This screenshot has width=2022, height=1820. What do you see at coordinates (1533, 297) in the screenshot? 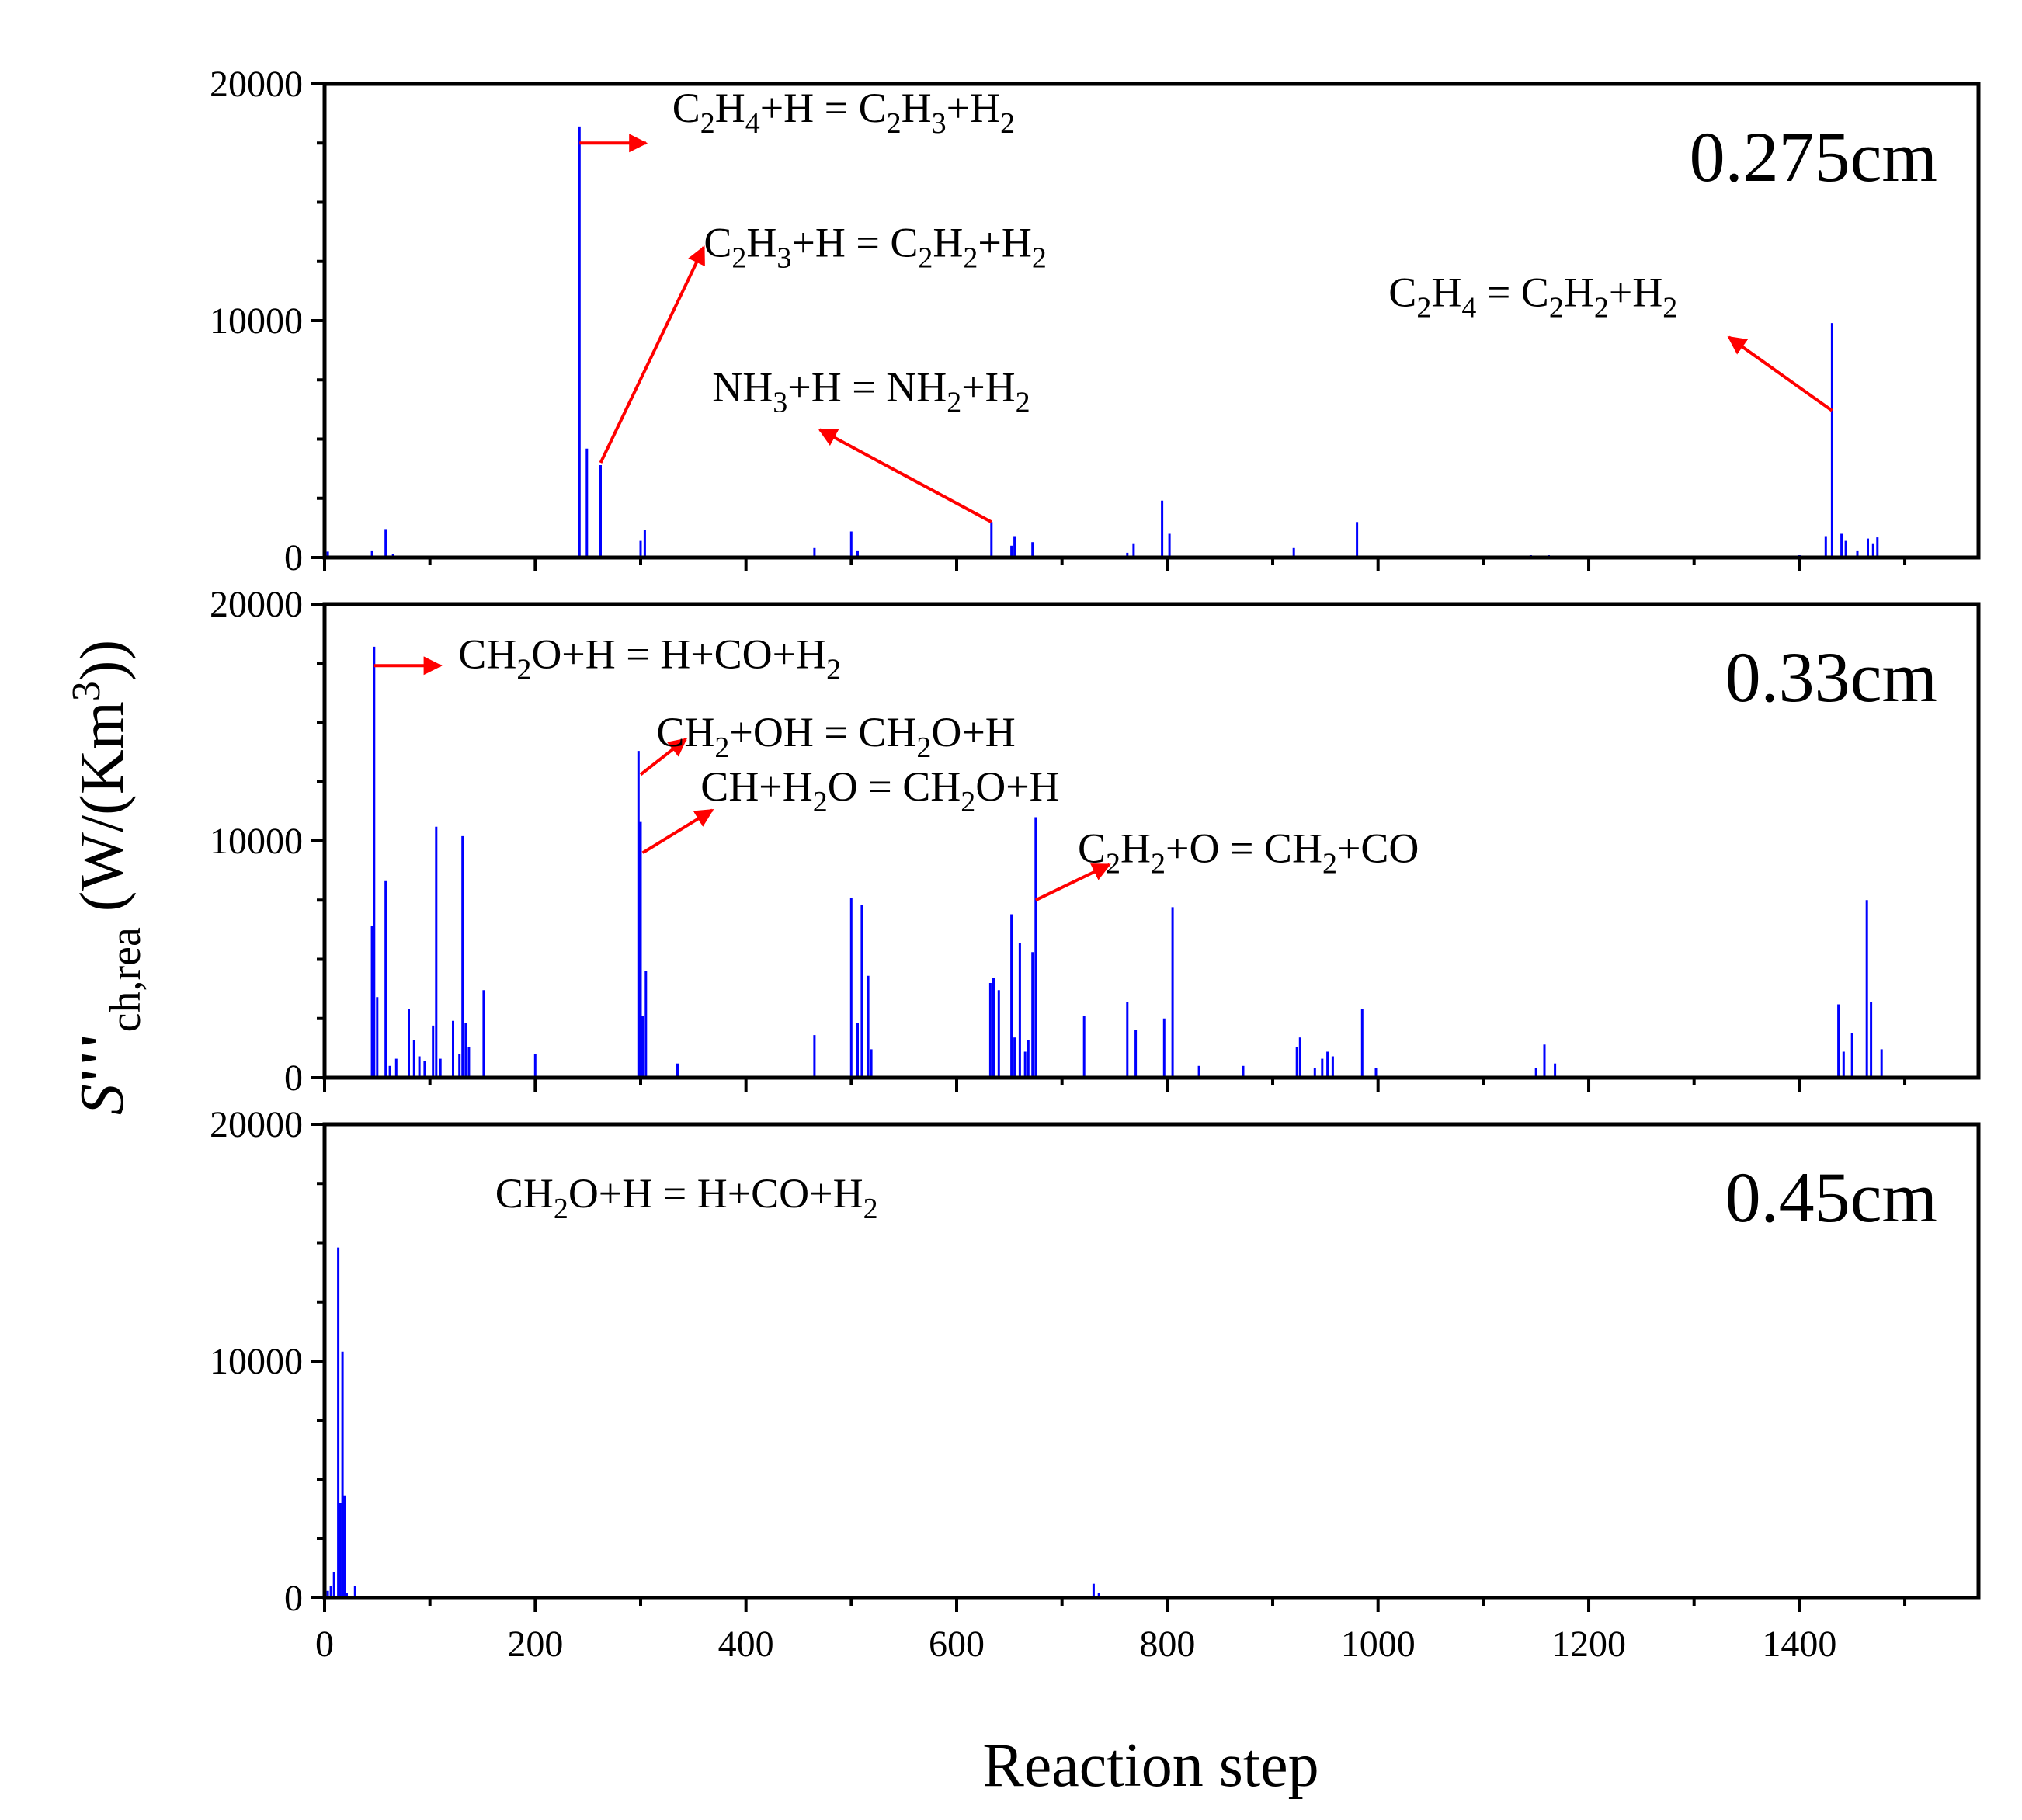
I see `reaction-annotation: C2H4 = C2H2+H2` at bounding box center [1533, 297].